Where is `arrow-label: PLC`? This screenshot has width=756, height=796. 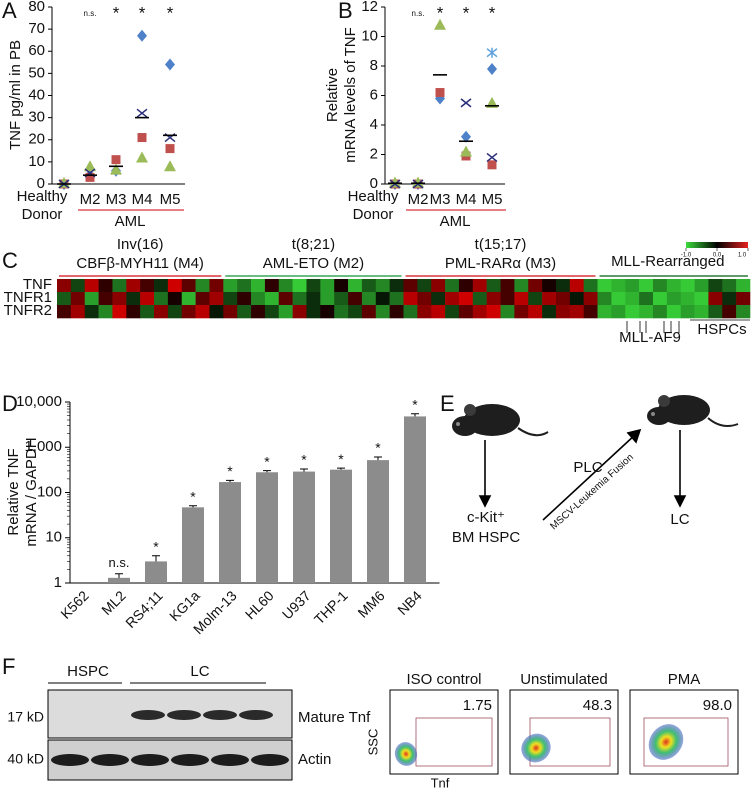
arrow-label: PLC is located at coordinates (587, 467).